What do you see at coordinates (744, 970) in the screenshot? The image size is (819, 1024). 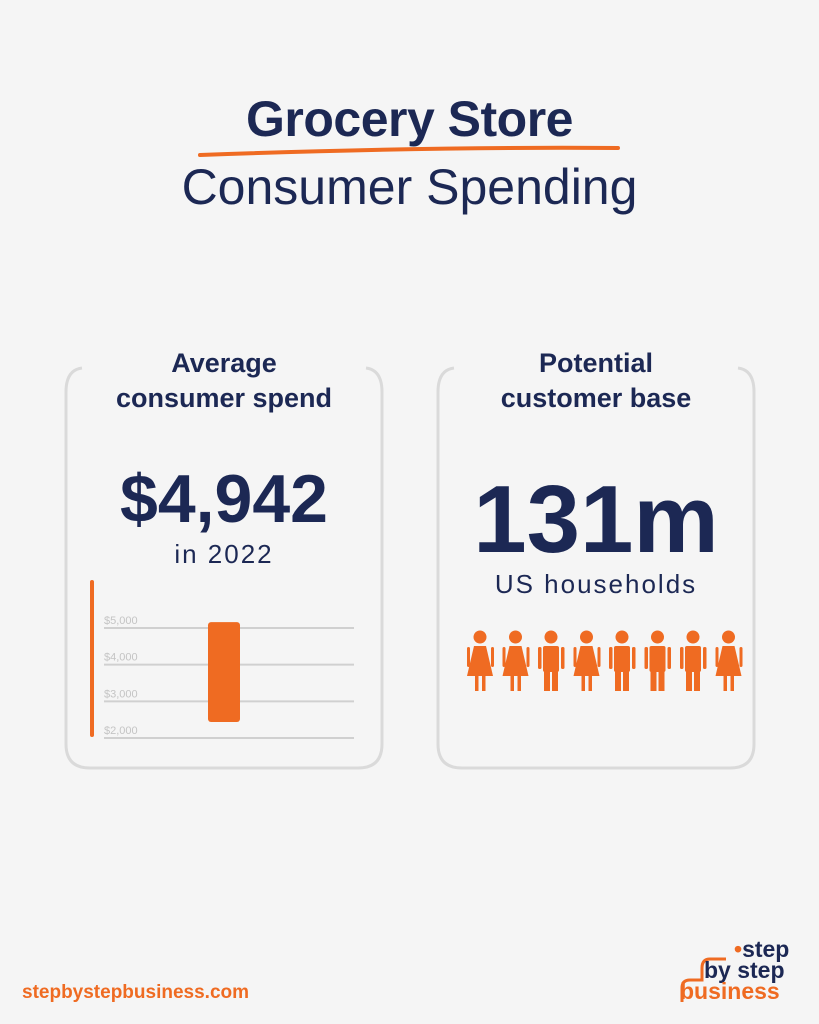 I see `logo-line-by-step: by step` at bounding box center [744, 970].